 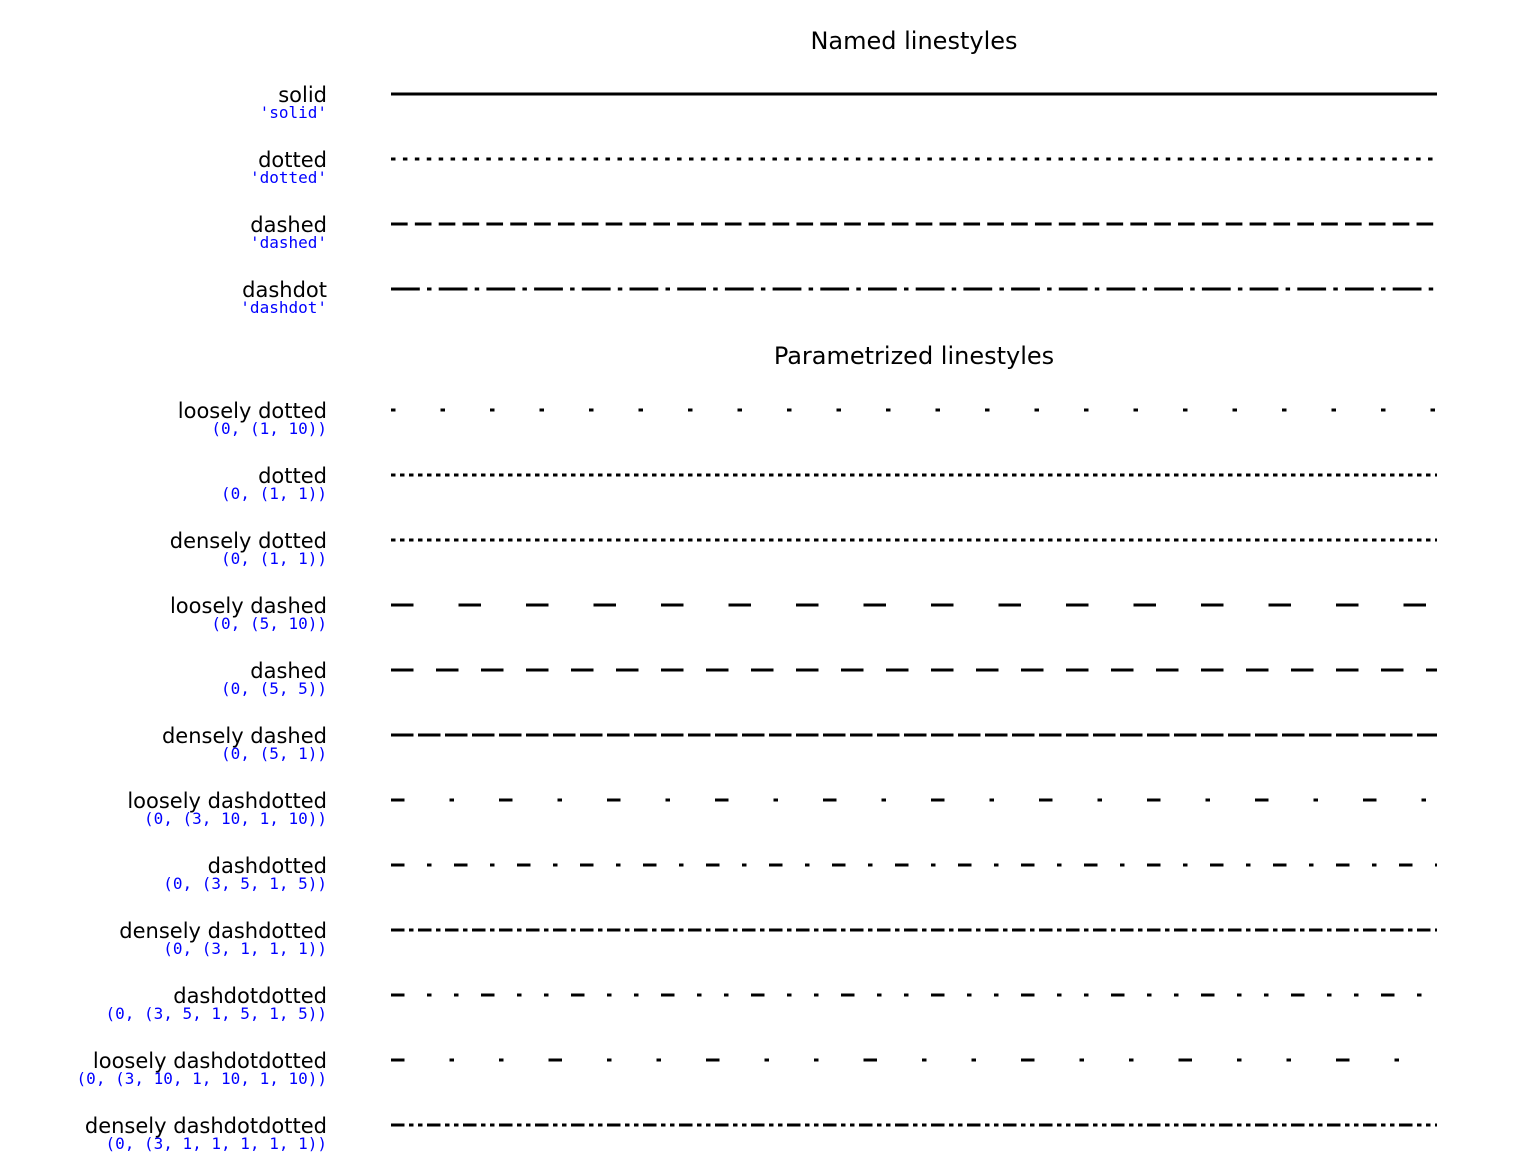 What do you see at coordinates (245, 948) in the screenshot?
I see `param-densely-dashdotted-spec: (0, (3, 1, 1, 1))` at bounding box center [245, 948].